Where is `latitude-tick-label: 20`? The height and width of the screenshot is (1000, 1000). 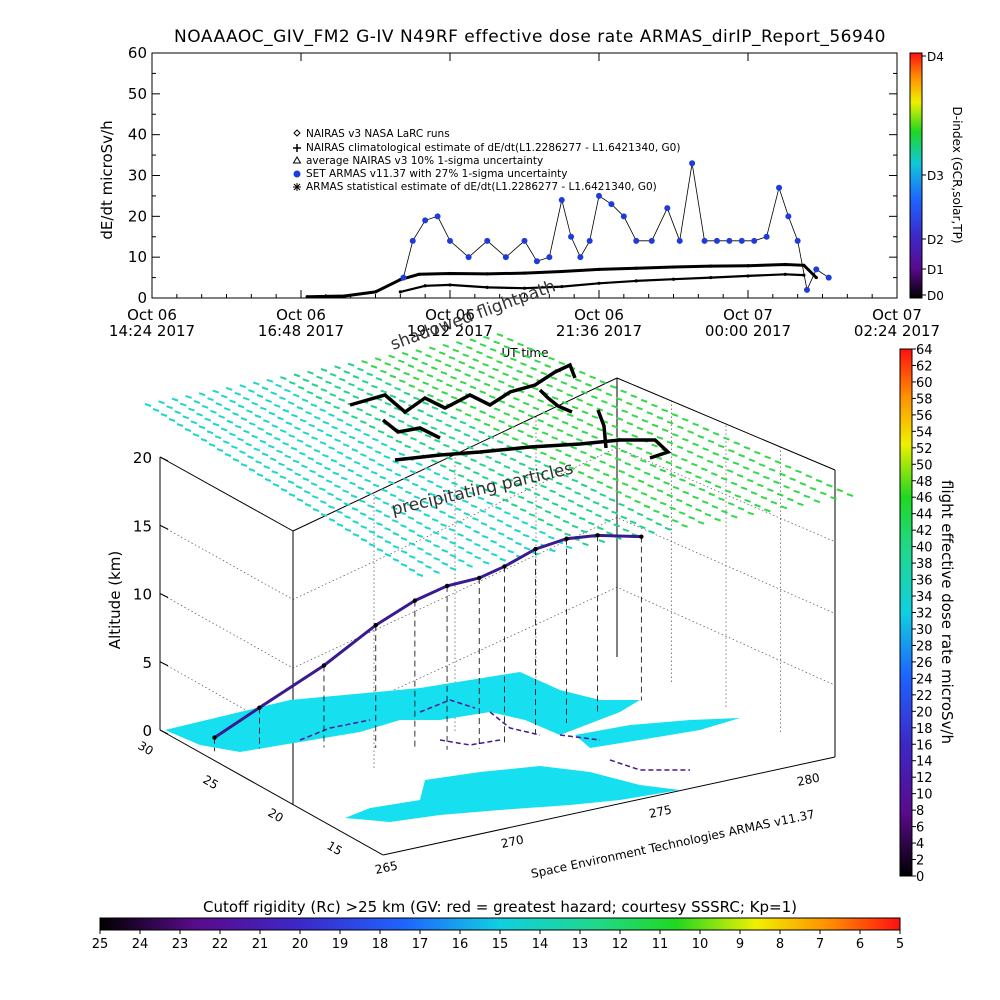
latitude-tick-label: 20 is located at coordinates (276, 815).